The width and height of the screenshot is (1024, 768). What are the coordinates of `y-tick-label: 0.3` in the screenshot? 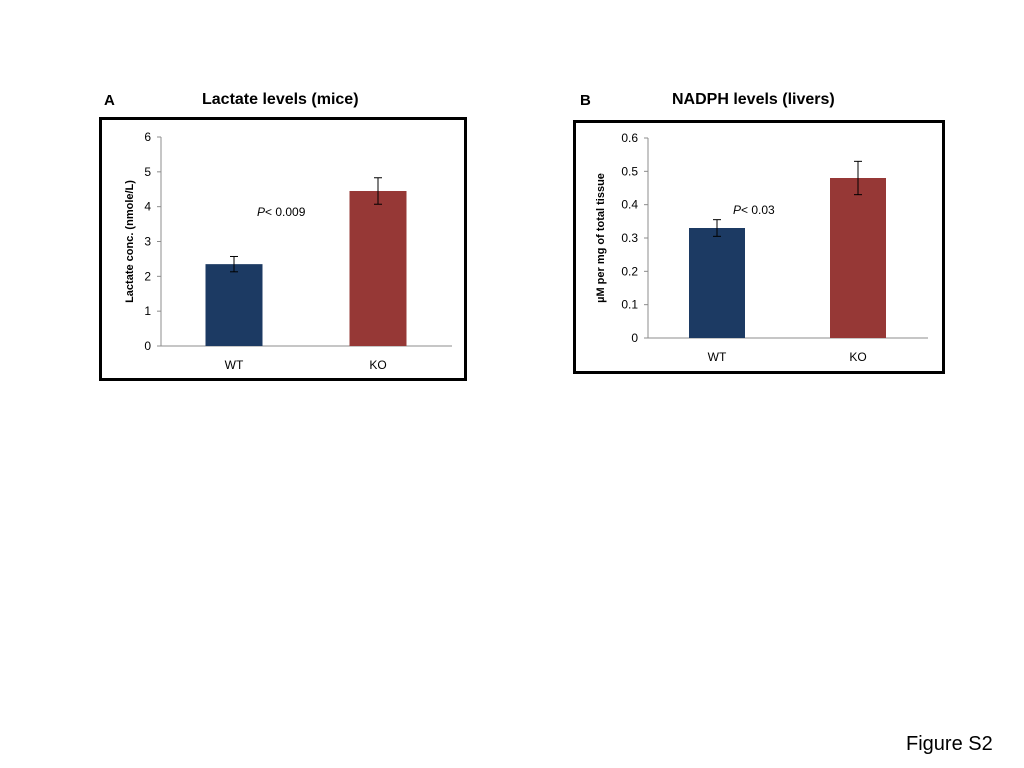 It's located at (629, 238).